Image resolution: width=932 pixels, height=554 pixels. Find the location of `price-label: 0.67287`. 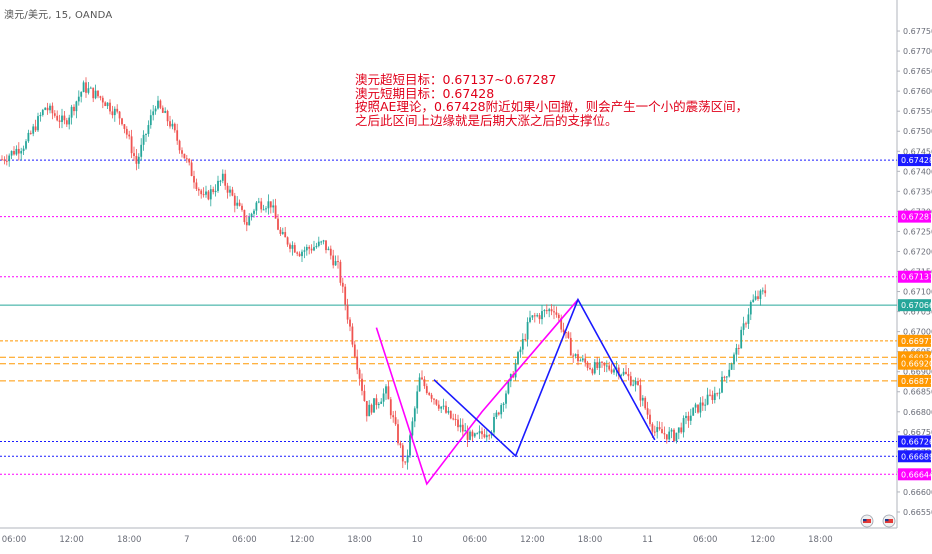

price-label: 0.67287 is located at coordinates (916, 217).